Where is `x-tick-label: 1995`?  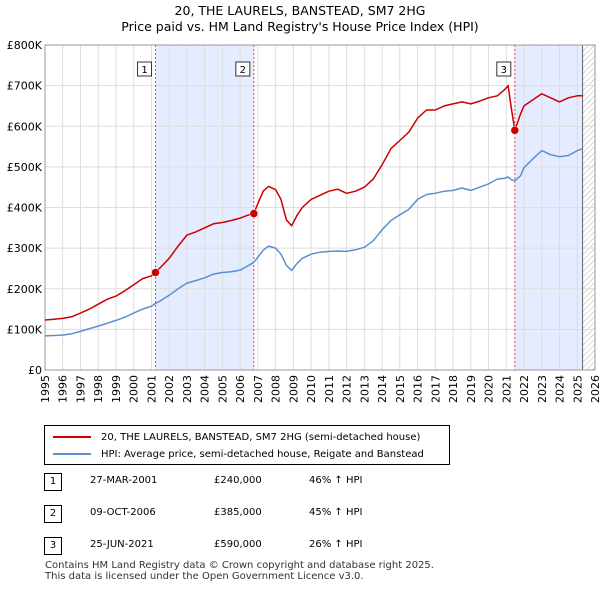 x-tick-label: 1995 is located at coordinates (45, 389).